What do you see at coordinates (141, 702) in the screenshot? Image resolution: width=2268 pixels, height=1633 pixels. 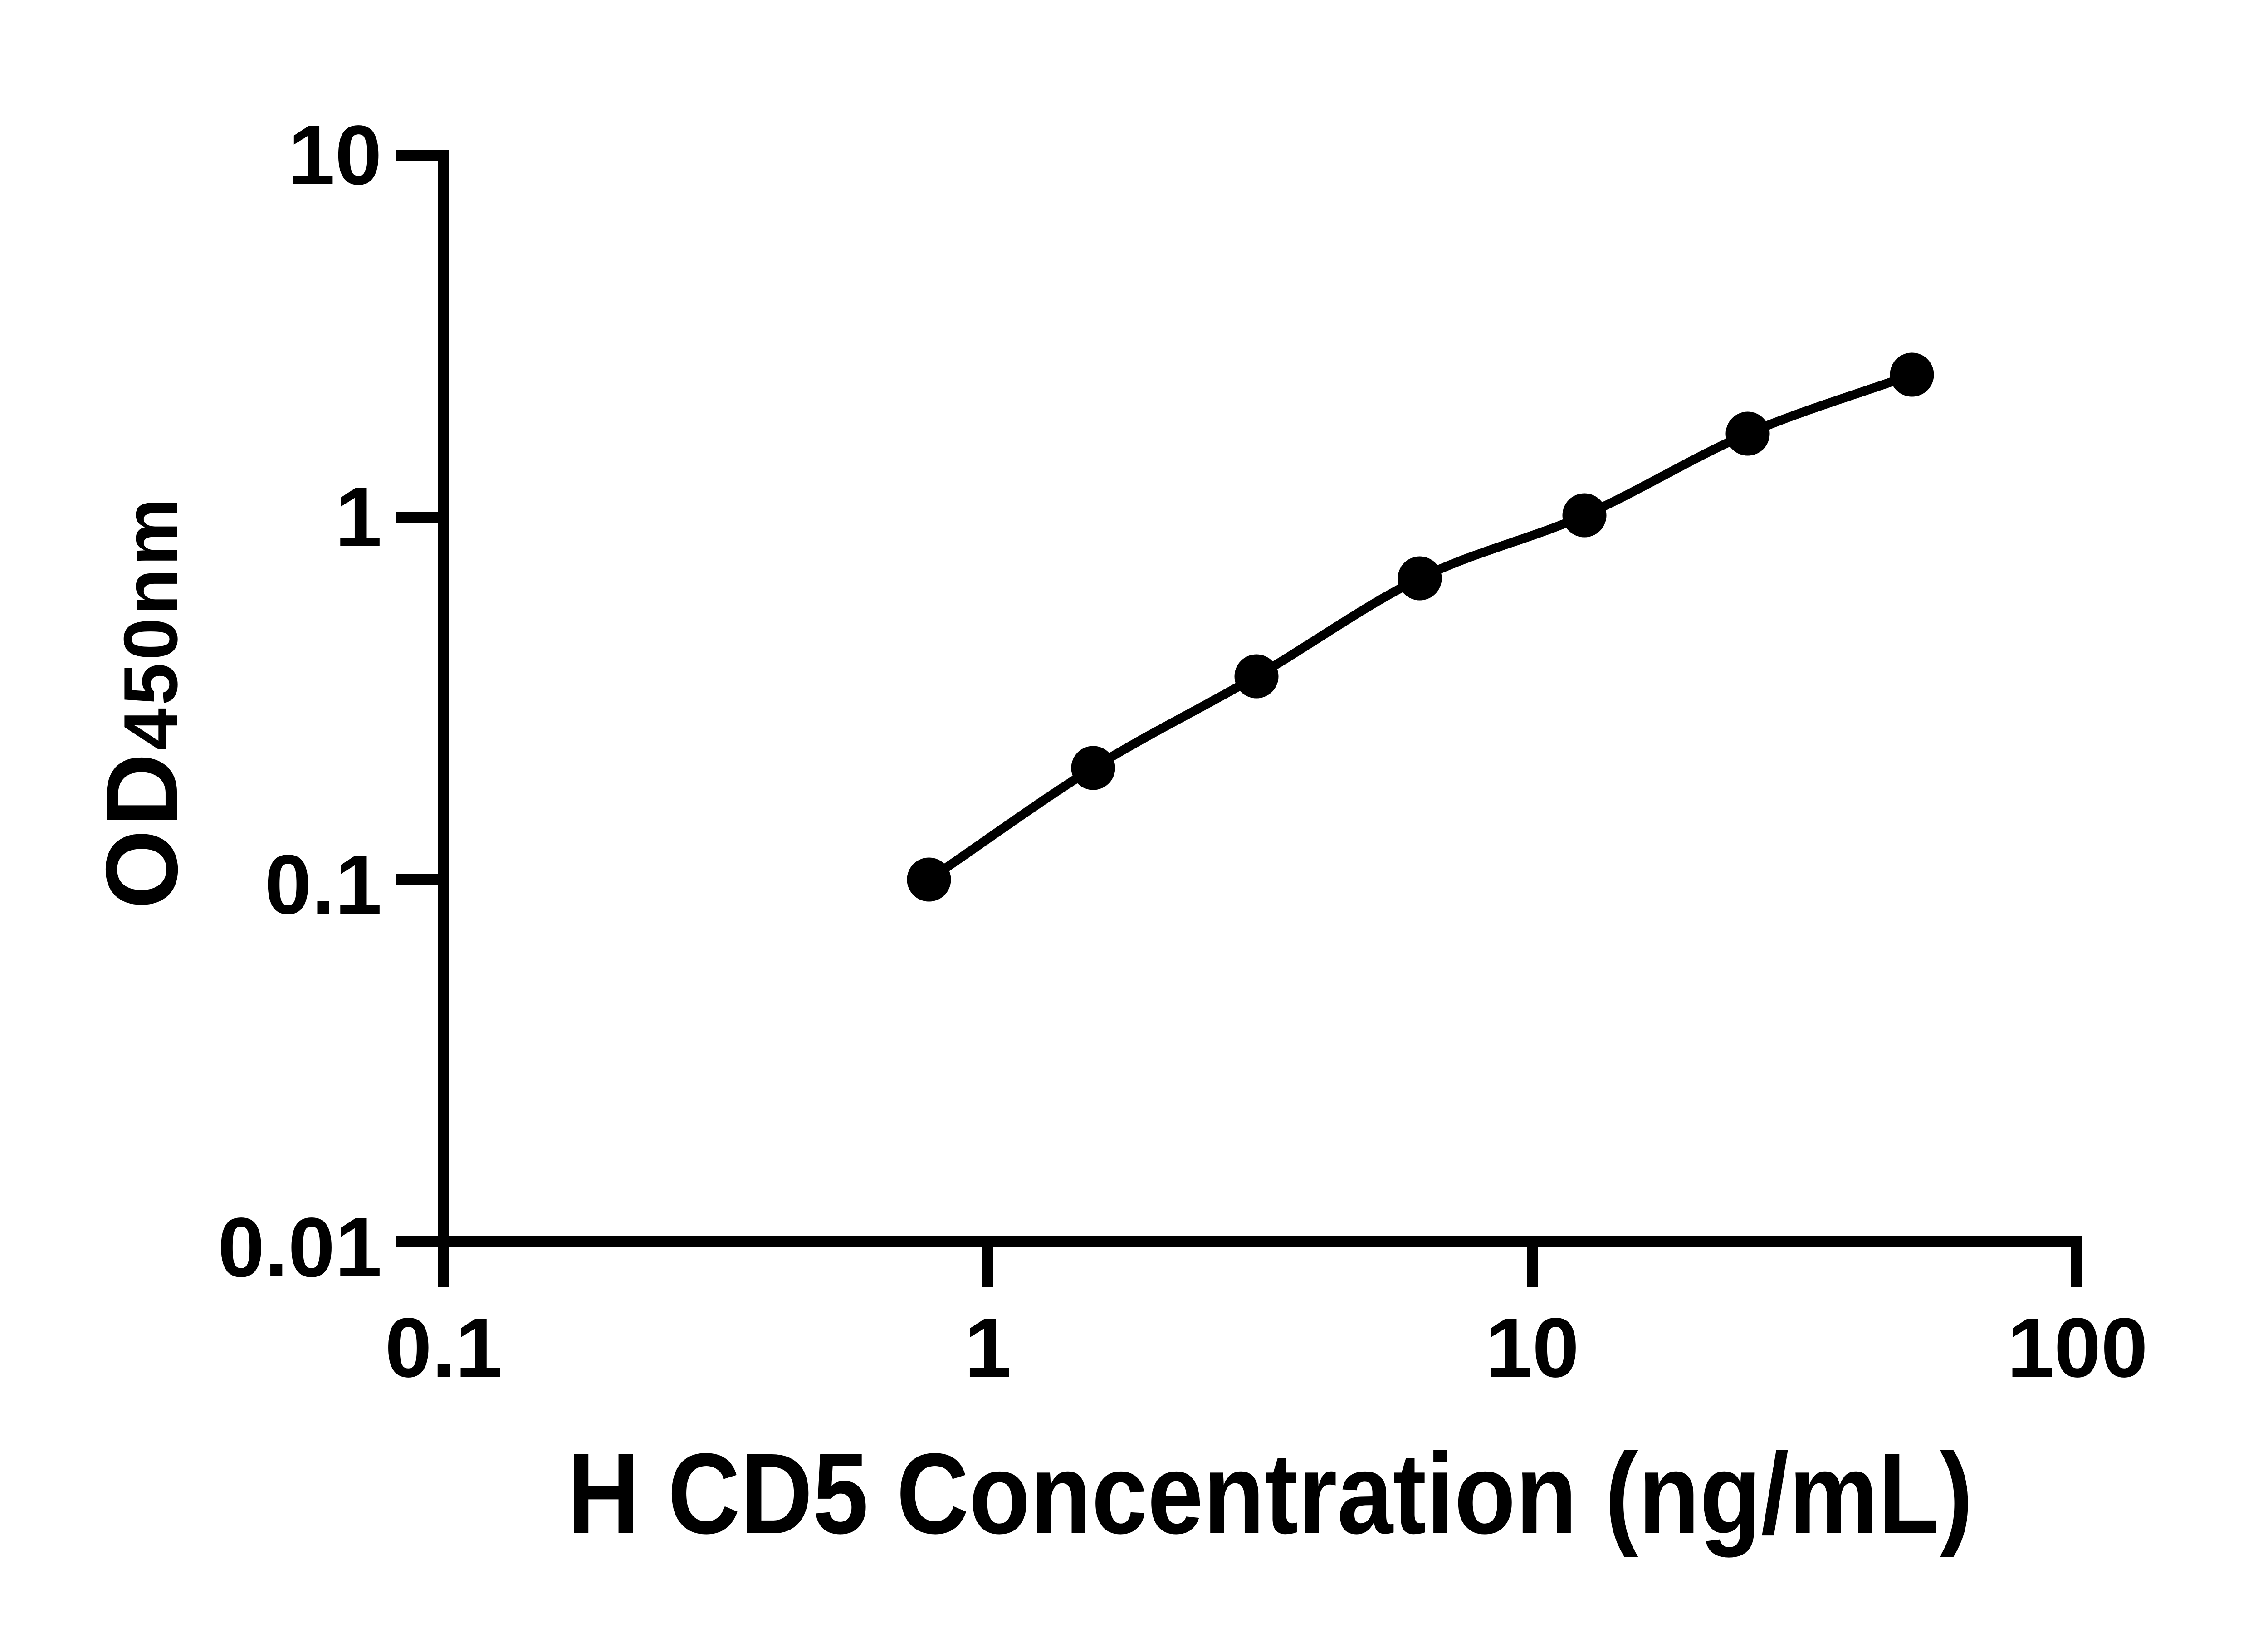 I see `svg-text: OD450nm` at bounding box center [141, 702].